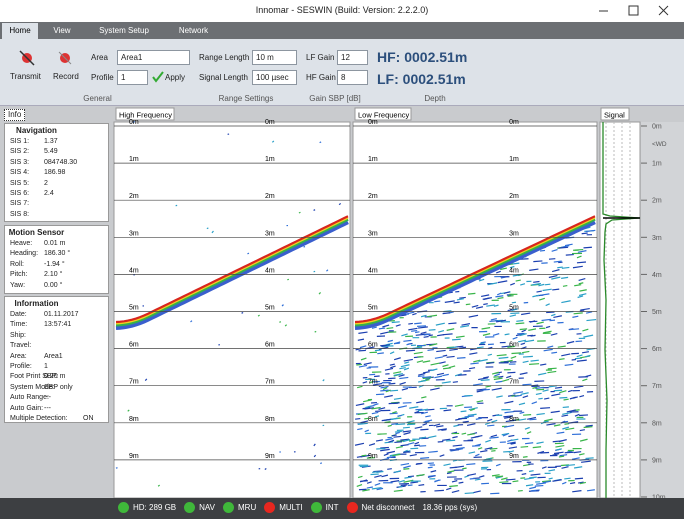 The image size is (684, 519). Describe the element at coordinates (352, 77) in the screenshot. I see `hf-gain-input: 8` at that location.